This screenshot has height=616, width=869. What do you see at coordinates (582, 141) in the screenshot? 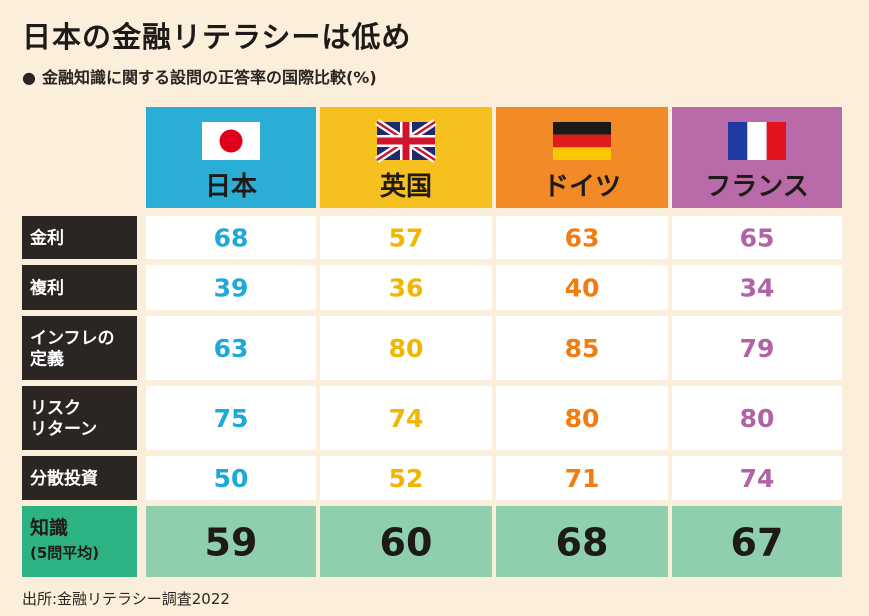
I see `germany-flag-red-icon` at bounding box center [582, 141].